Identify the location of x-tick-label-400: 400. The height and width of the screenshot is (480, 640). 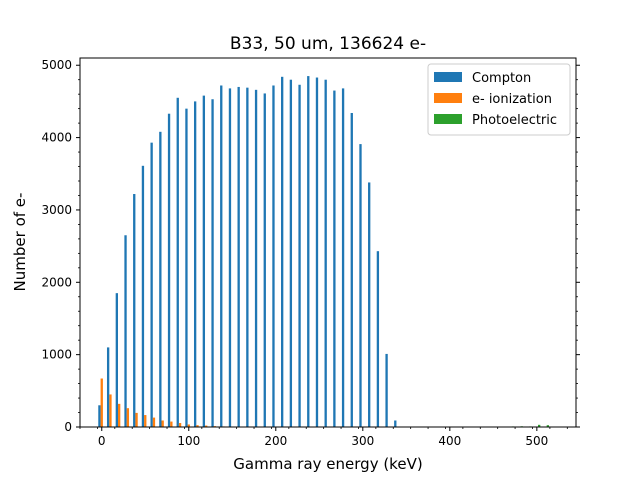
(449, 441).